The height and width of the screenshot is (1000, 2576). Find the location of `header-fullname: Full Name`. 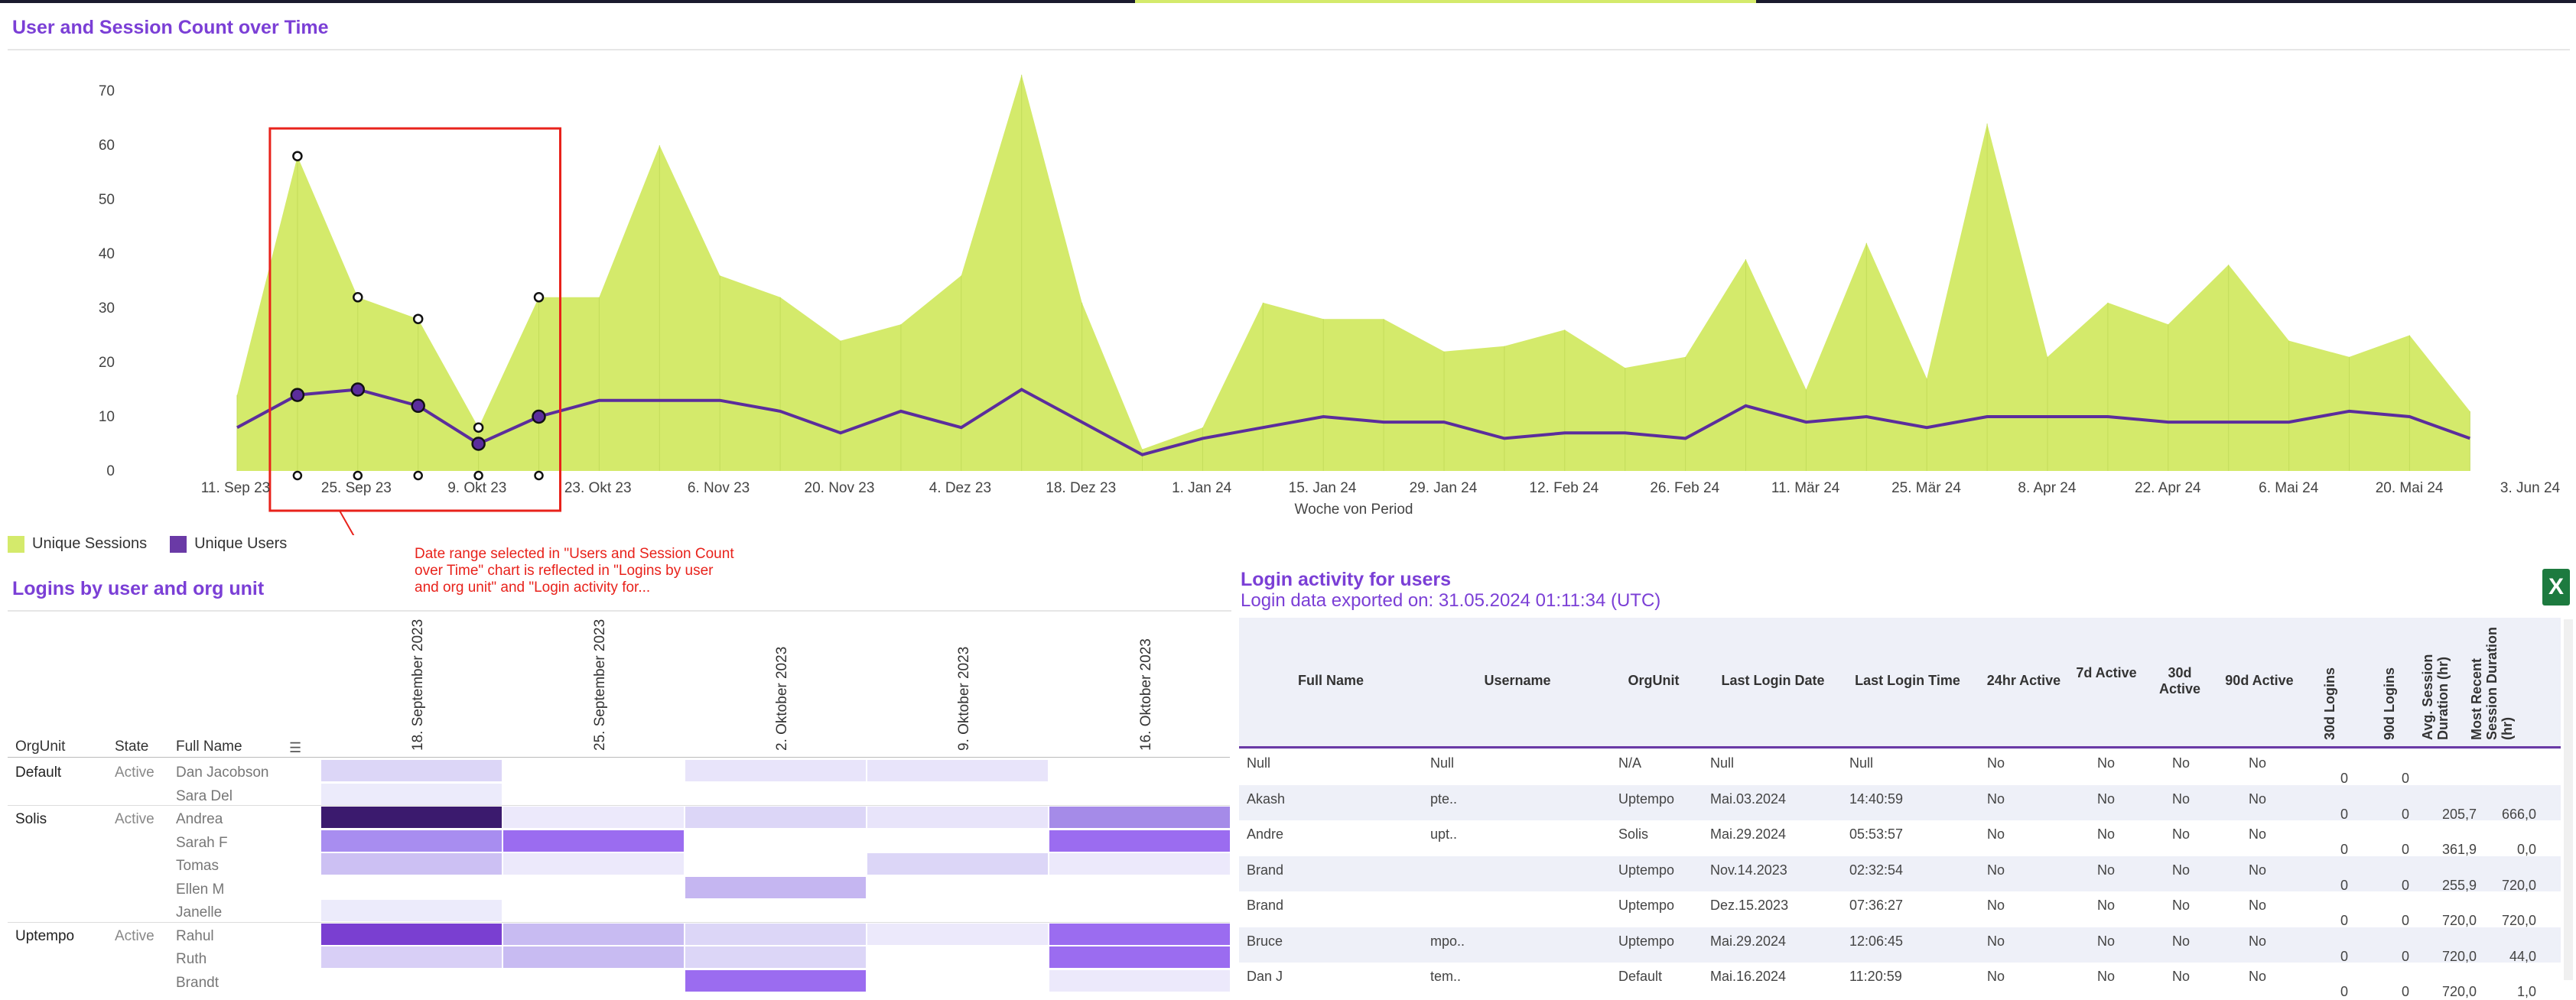

header-fullname: Full Name is located at coordinates (209, 747).